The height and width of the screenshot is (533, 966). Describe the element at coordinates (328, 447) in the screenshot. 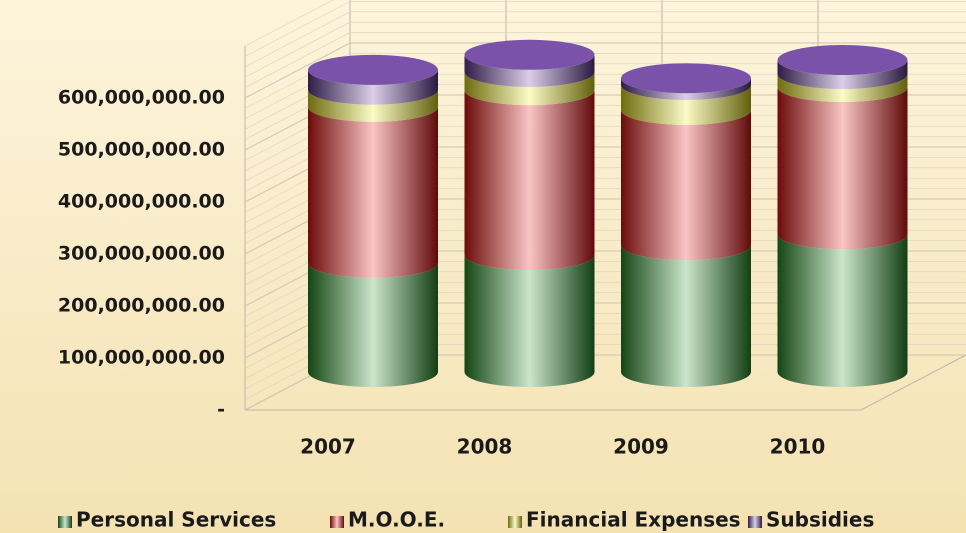

I see `x-tick-label: 2007` at that location.